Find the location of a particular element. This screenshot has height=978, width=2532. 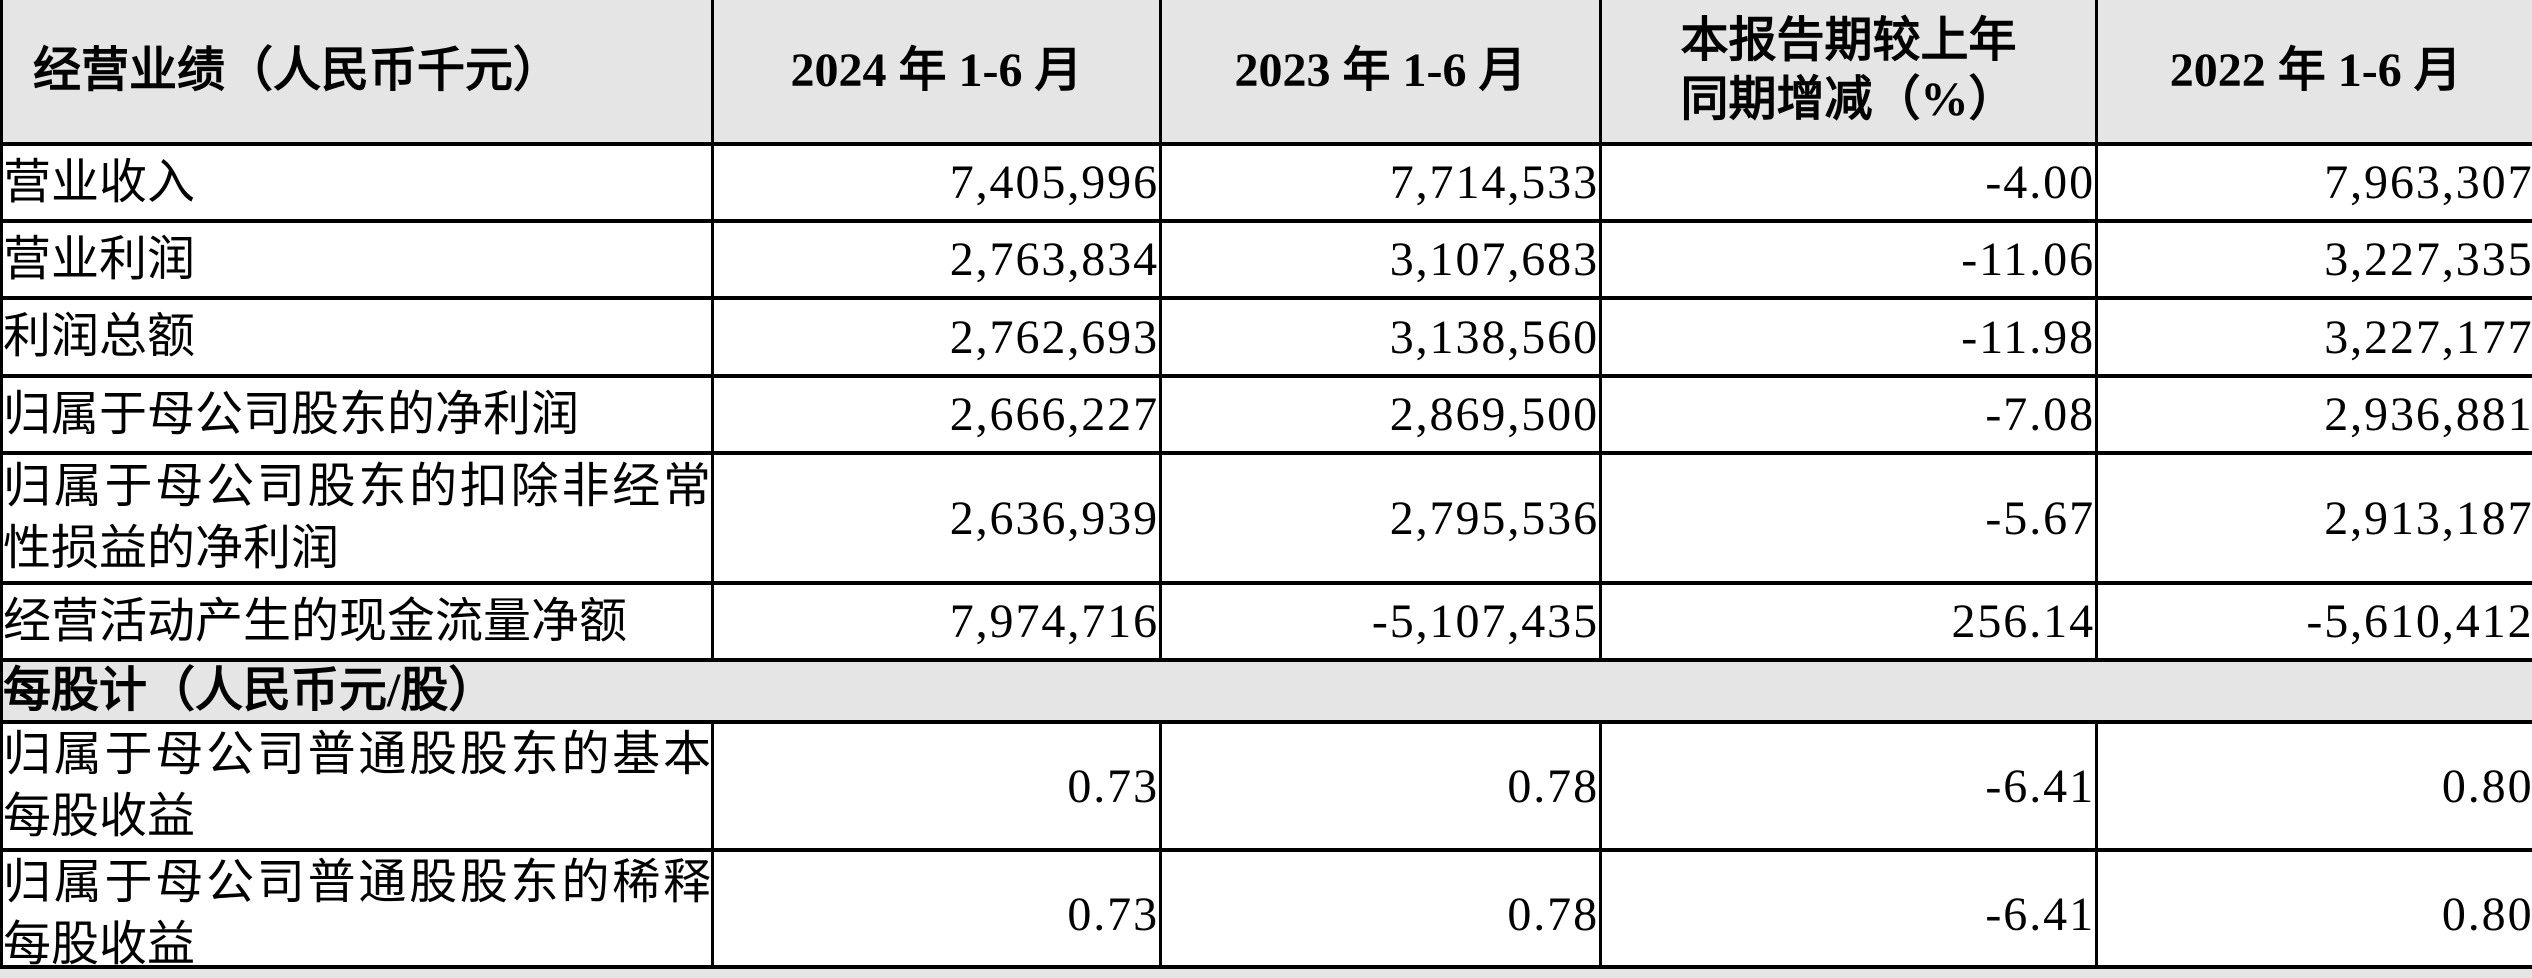

value-2023: 3,107,683 is located at coordinates (1380, 259).